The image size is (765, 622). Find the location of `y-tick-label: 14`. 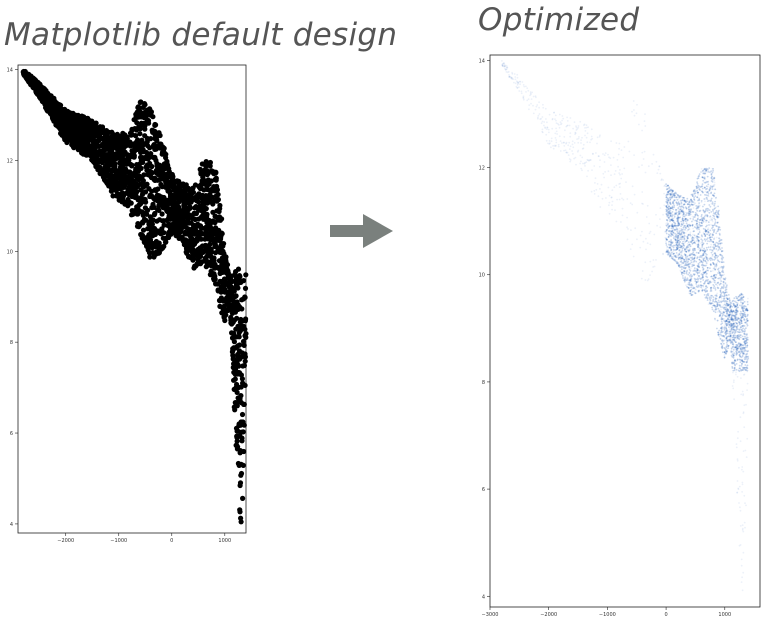

y-tick-label: 14 is located at coordinates (482, 61).